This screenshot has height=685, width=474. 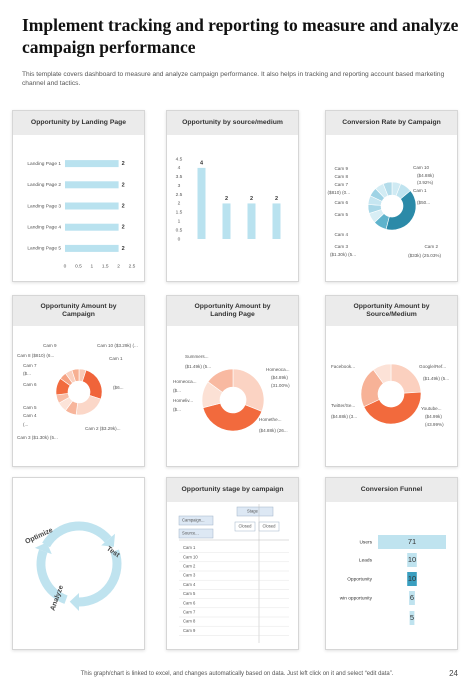 What do you see at coordinates (44, 249) in the screenshot?
I see `category-label: Landing Page 5` at bounding box center [44, 249].